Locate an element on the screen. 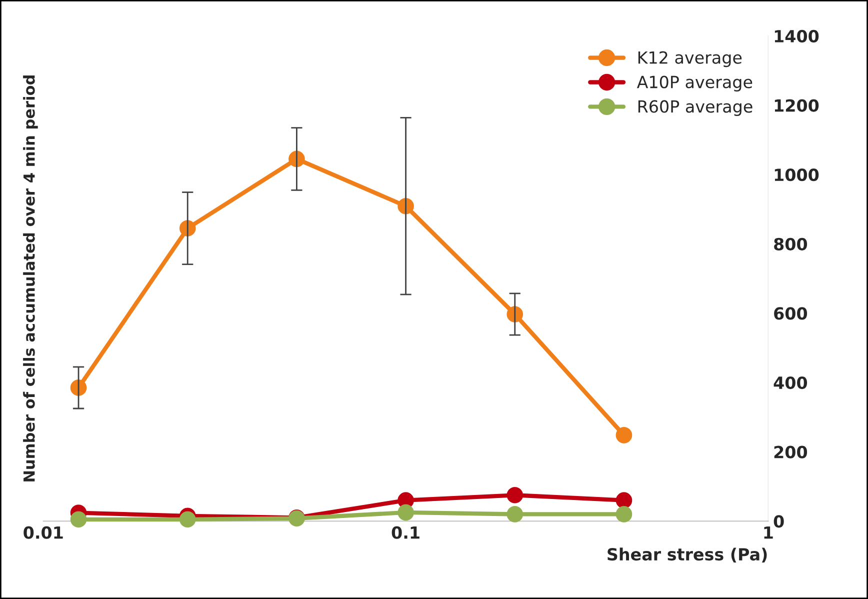 This screenshot has height=599, width=868. y-tick-label: 1400 is located at coordinates (796, 36).